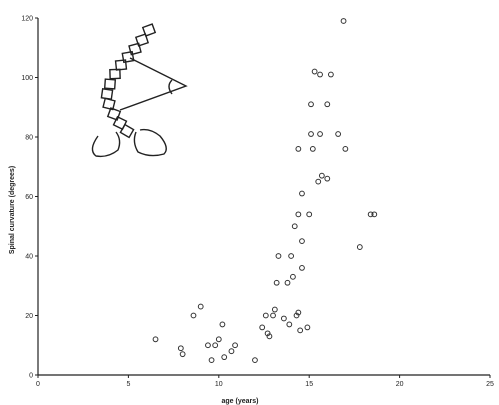 The width and height of the screenshot is (499, 405). What do you see at coordinates (29, 316) in the screenshot?
I see `y-tick-label: 20` at bounding box center [29, 316].